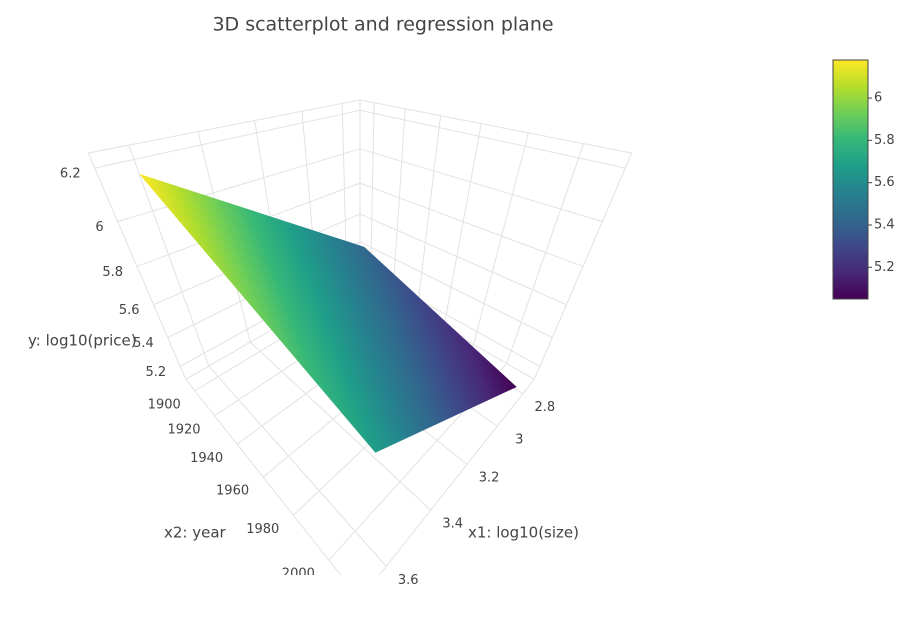  I want to click on x-tick-label: 3.6, so click(408, 580).